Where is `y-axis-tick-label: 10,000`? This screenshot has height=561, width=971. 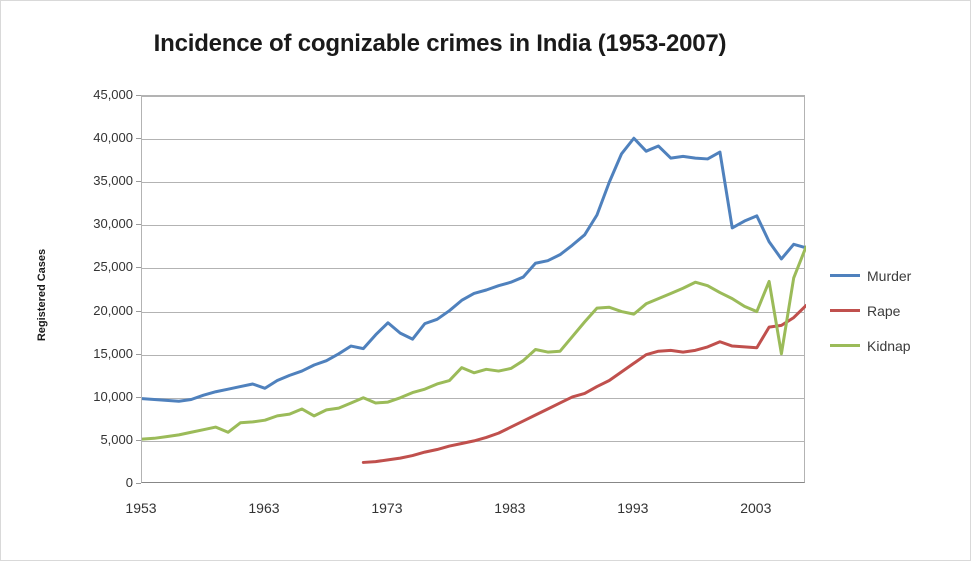 y-axis-tick-label: 10,000 is located at coordinates (113, 396).